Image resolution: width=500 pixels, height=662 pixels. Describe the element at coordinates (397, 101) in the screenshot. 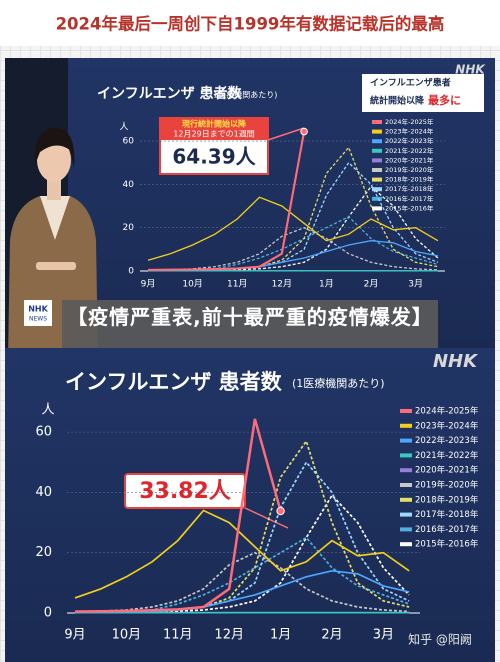

I see `side-note-line: 統計開始以降` at that location.